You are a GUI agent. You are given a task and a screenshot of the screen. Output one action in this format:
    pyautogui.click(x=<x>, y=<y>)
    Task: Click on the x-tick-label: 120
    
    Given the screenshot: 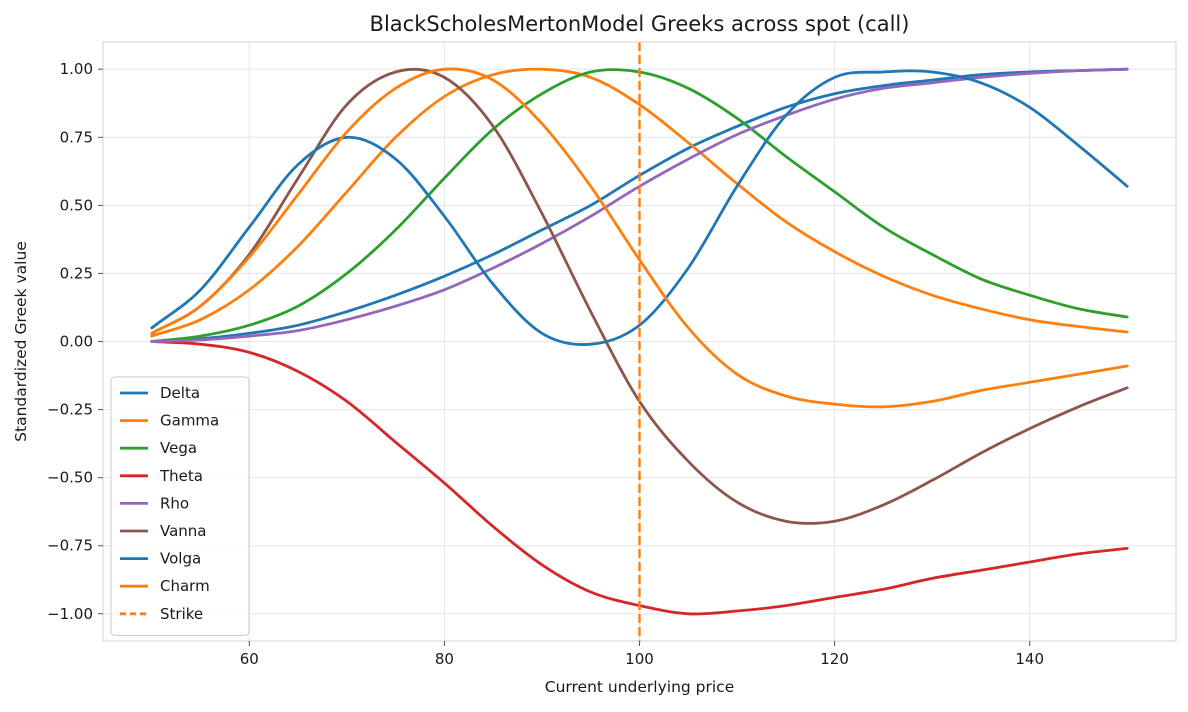 What is the action you would take?
    pyautogui.click(x=834, y=659)
    